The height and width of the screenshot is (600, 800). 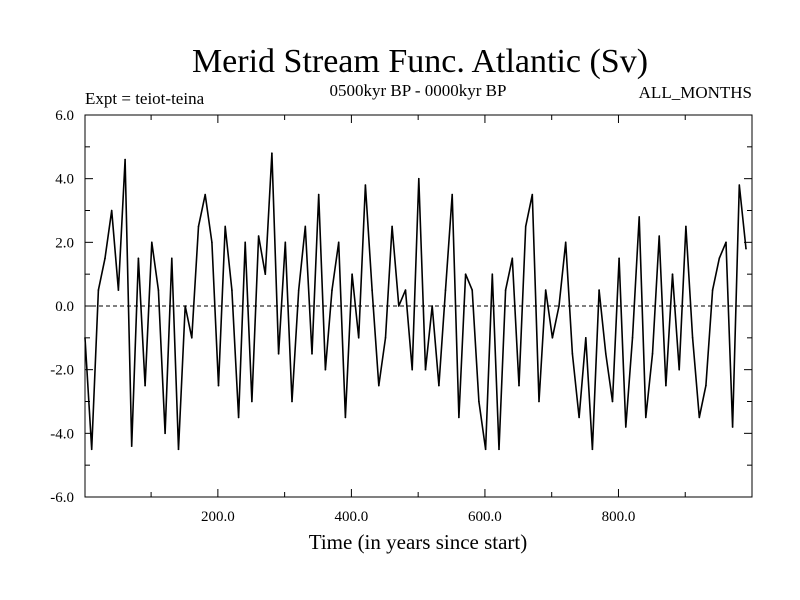 I want to click on x-axis-label: Time (in years since start), so click(x=418, y=542).